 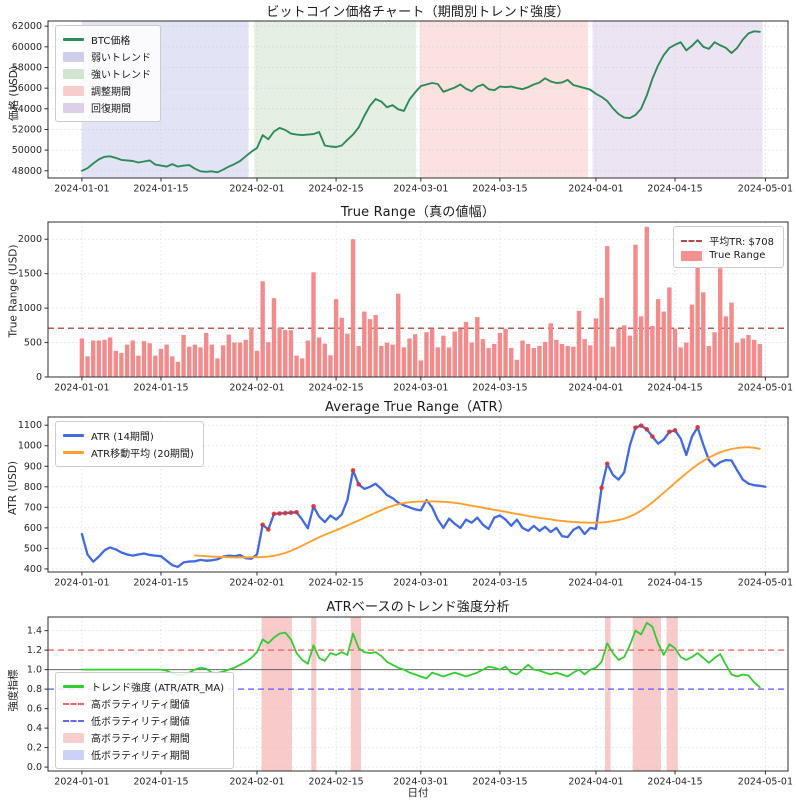 I want to click on legend-item: True Range, so click(x=727, y=255).